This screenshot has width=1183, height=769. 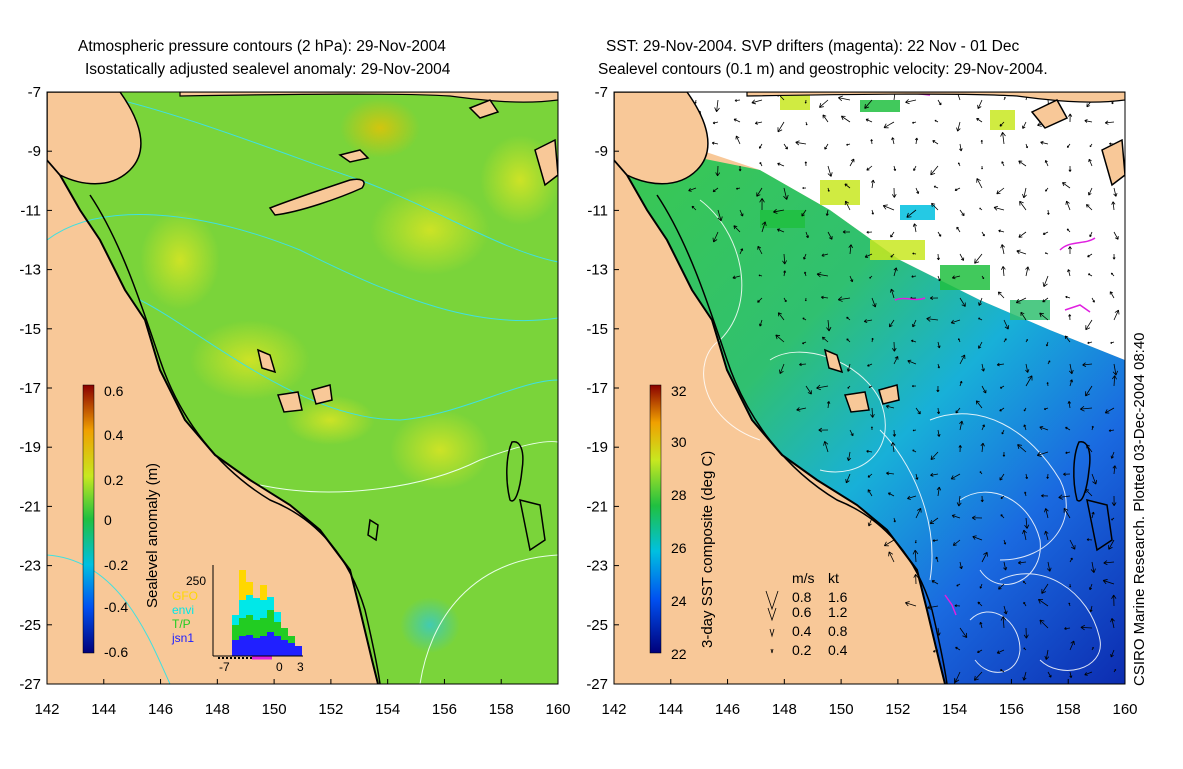 What do you see at coordinates (182, 638) in the screenshot?
I see `histogram-legend-jsn1: jsn1` at bounding box center [182, 638].